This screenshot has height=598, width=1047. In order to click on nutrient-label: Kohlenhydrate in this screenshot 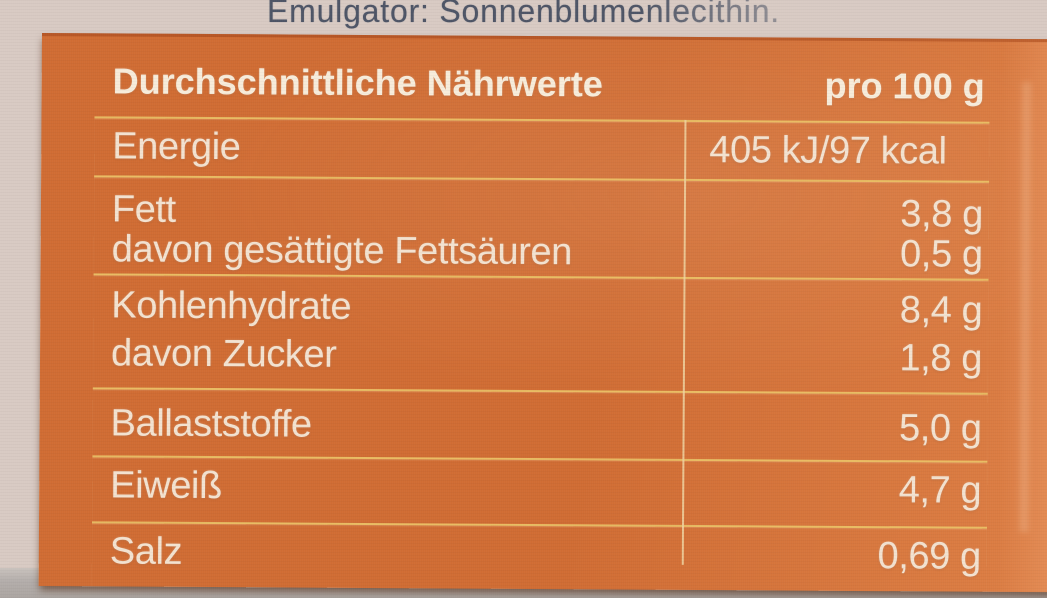, I will do `click(231, 305)`.